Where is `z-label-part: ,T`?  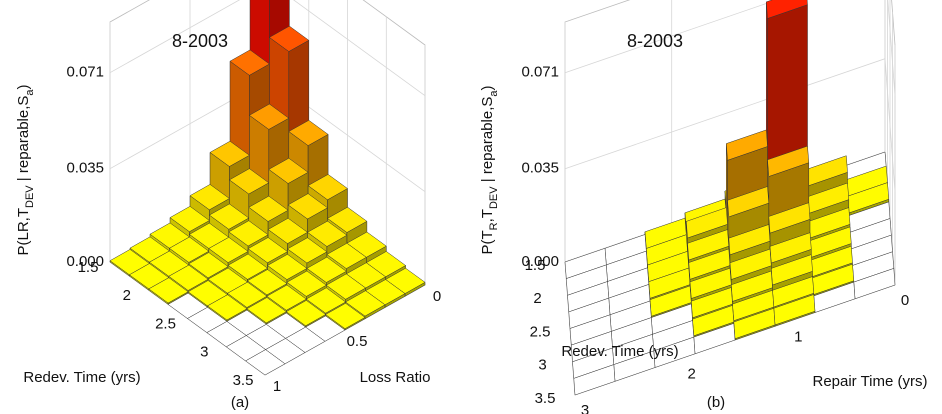 z-label-part: ,T is located at coordinates (487, 215).